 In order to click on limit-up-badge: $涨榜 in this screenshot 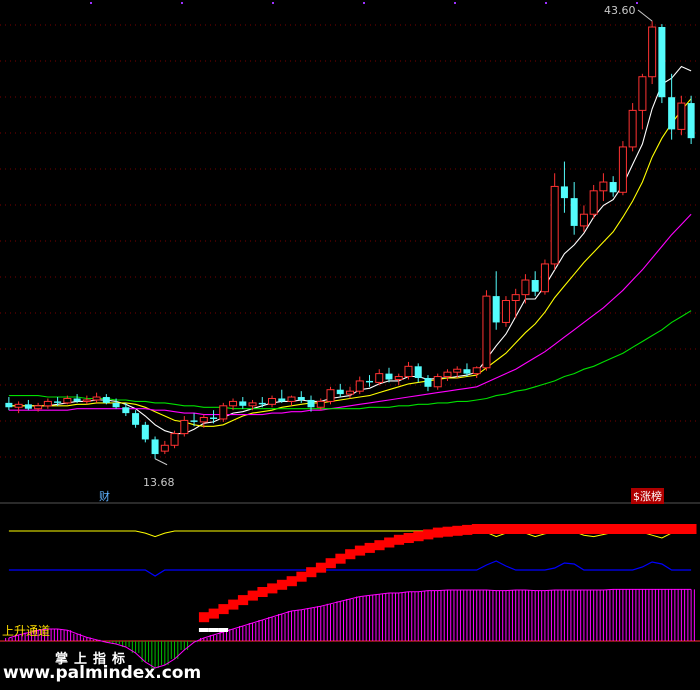, I will do `click(647, 496)`.